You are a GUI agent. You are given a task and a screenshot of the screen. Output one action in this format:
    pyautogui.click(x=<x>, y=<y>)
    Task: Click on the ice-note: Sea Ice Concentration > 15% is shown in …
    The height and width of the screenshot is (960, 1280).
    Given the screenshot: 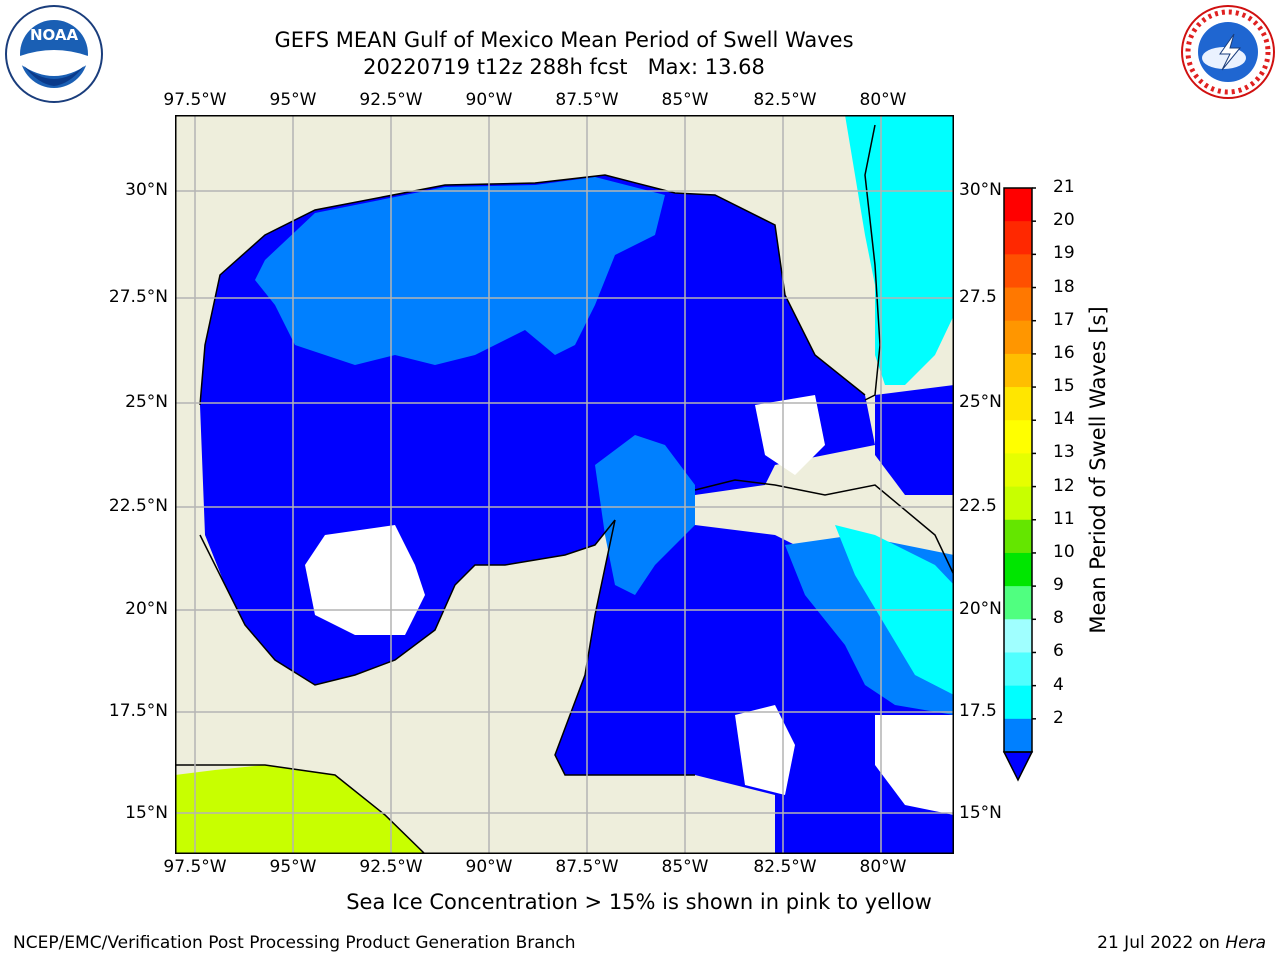 What is the action you would take?
    pyautogui.click(x=640, y=902)
    